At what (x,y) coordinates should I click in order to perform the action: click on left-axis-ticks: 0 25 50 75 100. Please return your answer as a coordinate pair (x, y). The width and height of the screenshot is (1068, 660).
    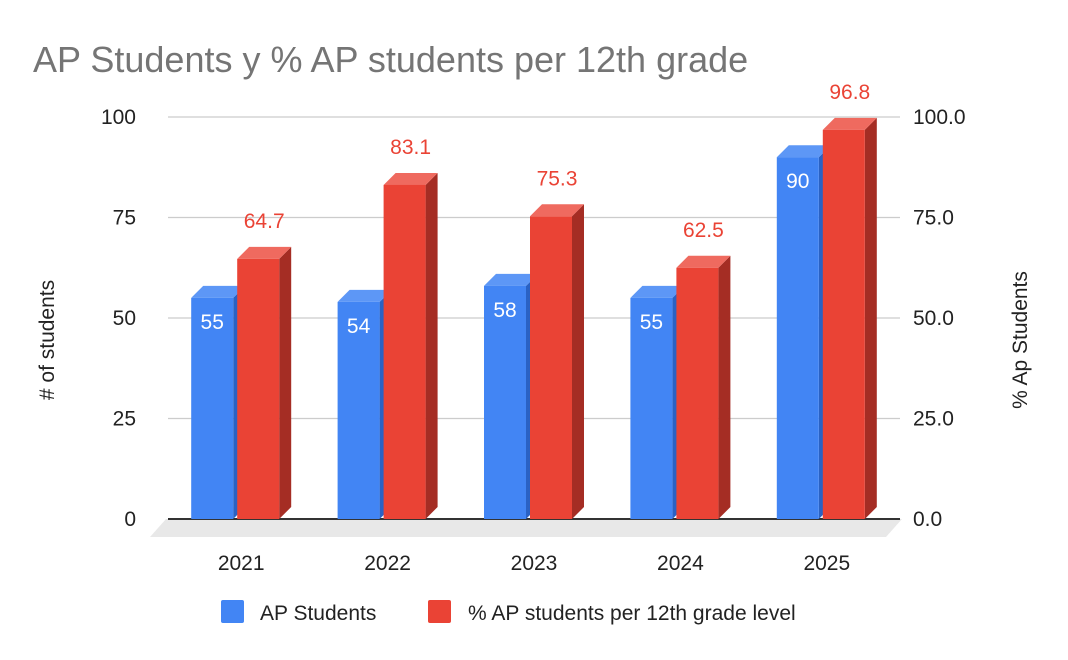
    Looking at the image, I should click on (118, 318).